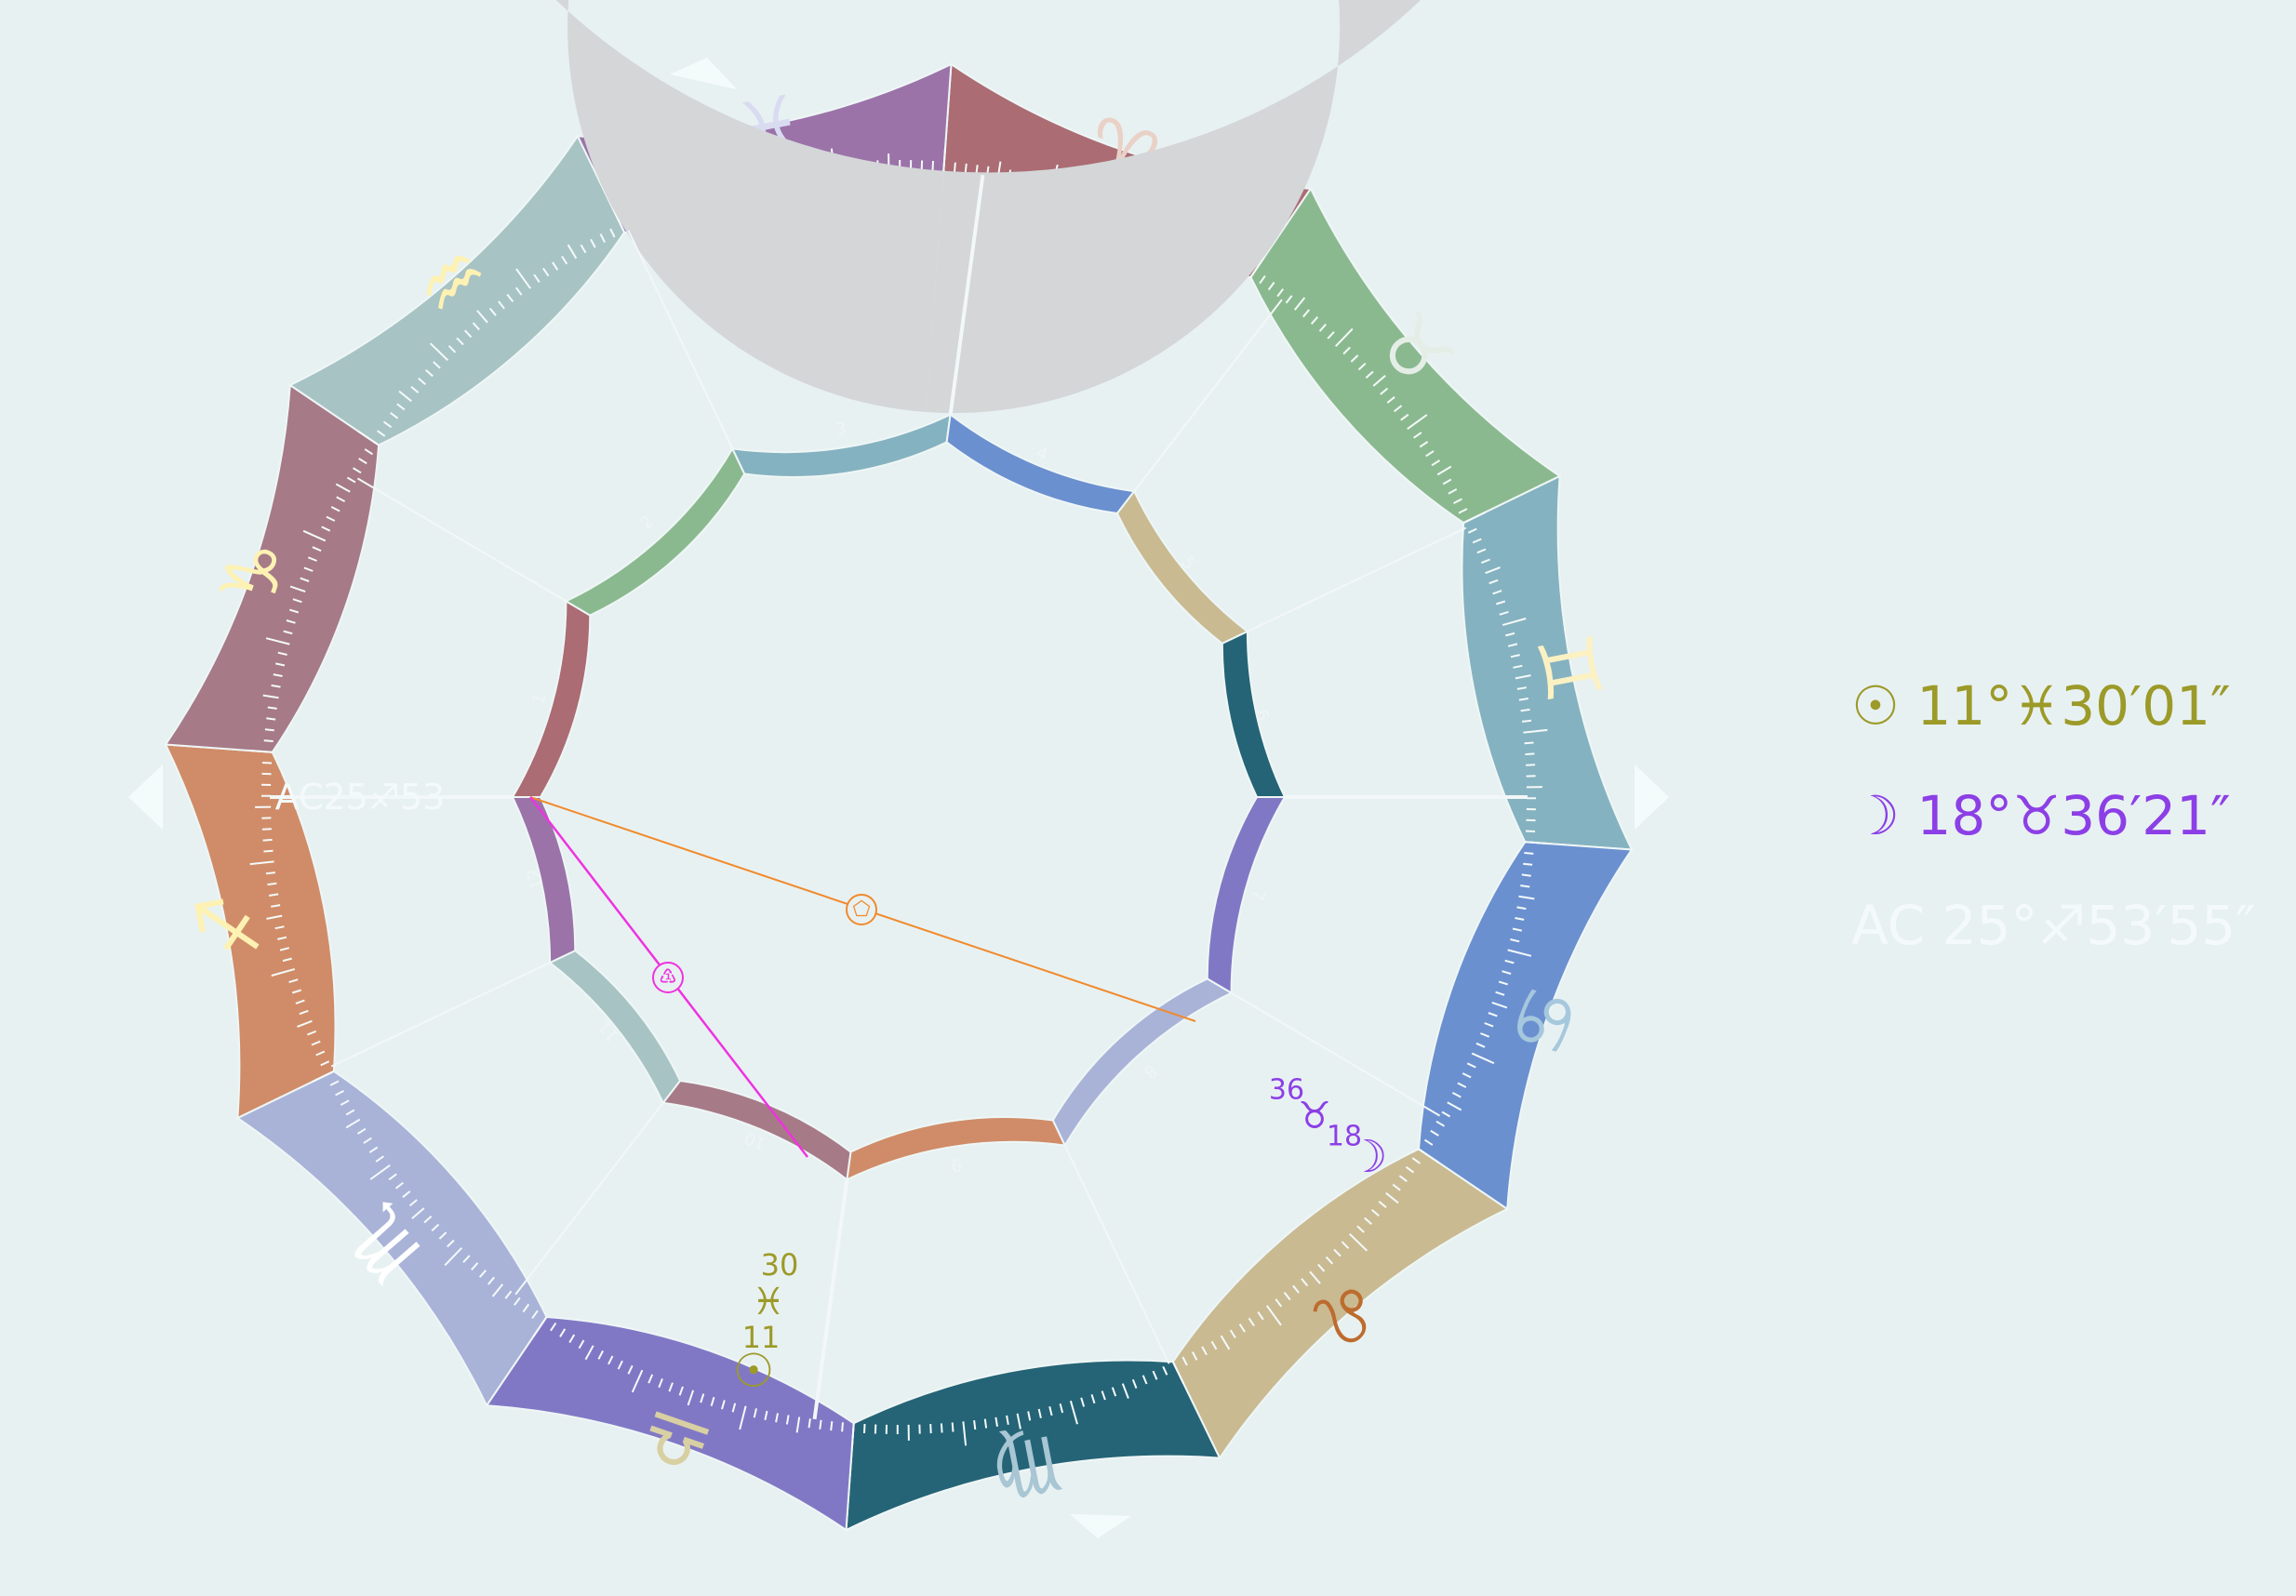  I want to click on house-number: 1, so click(539, 700).